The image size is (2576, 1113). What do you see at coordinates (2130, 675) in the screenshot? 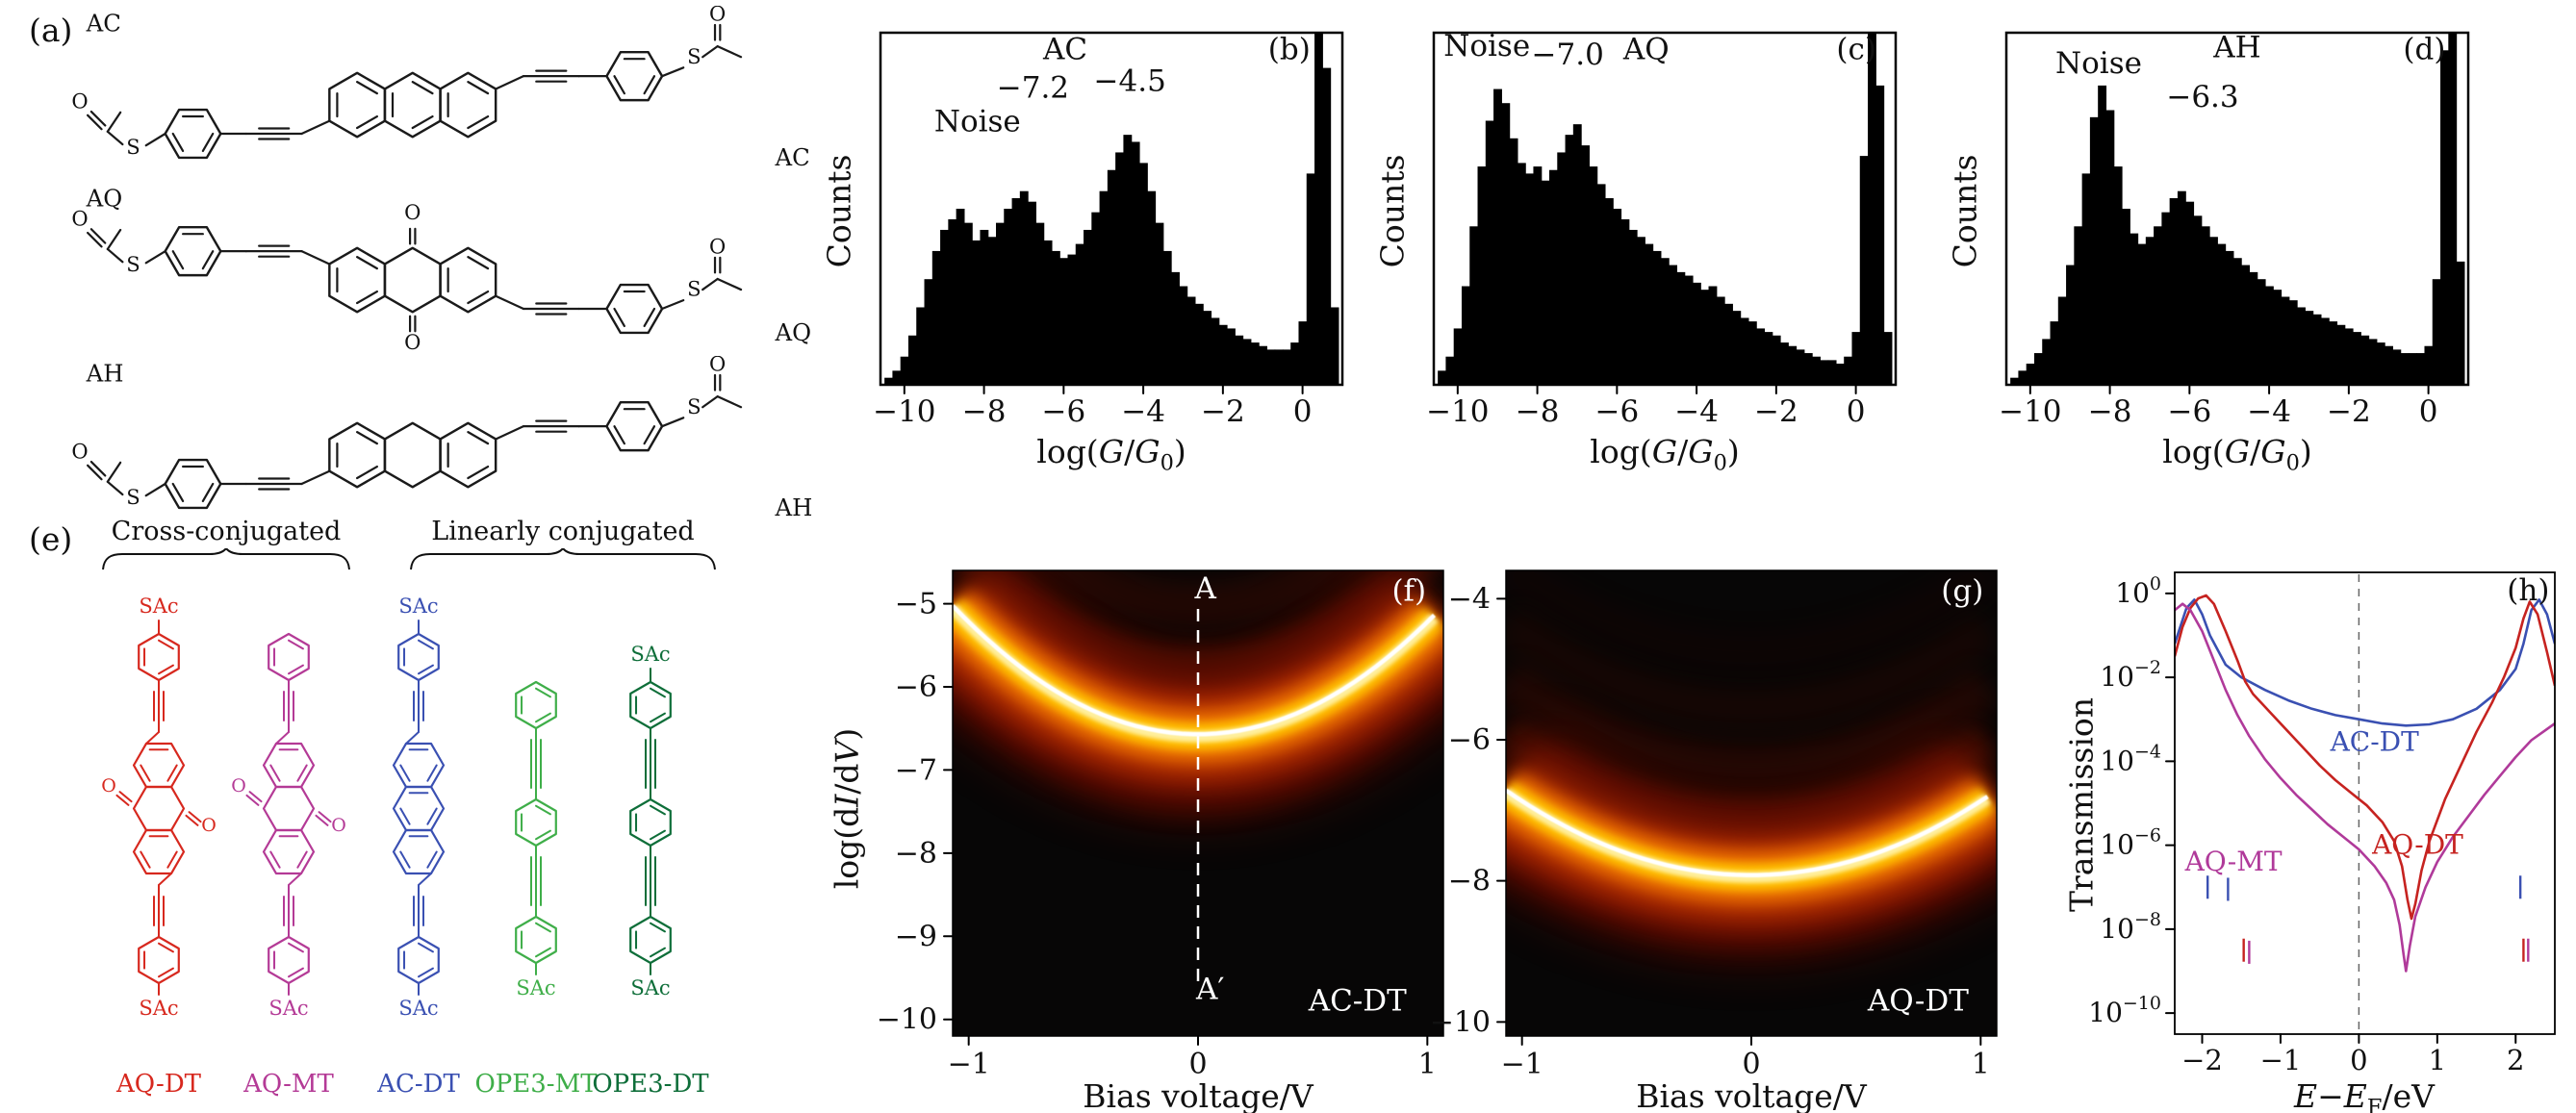
I see `svg-text: 10⁻²` at bounding box center [2130, 675].